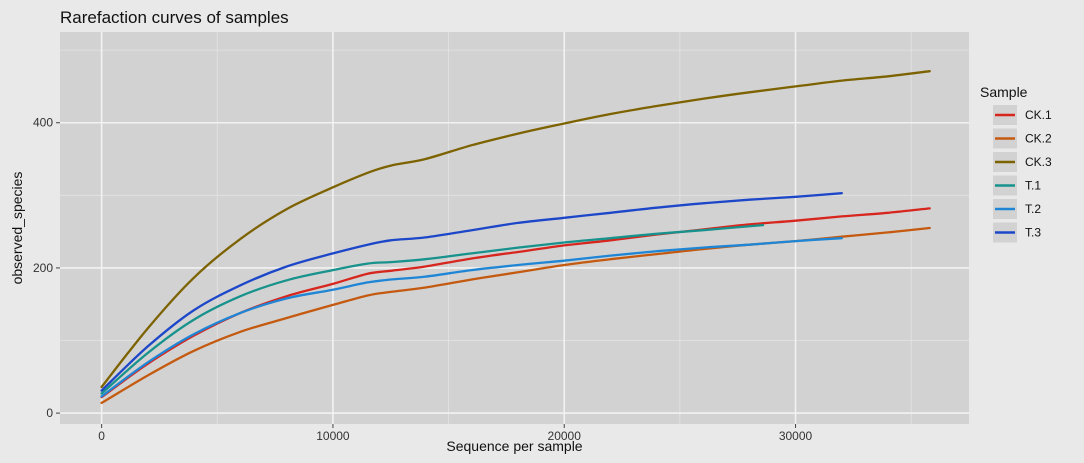 Image resolution: width=1084 pixels, height=463 pixels. What do you see at coordinates (43, 123) in the screenshot?
I see `y-tick-label: 400` at bounding box center [43, 123].